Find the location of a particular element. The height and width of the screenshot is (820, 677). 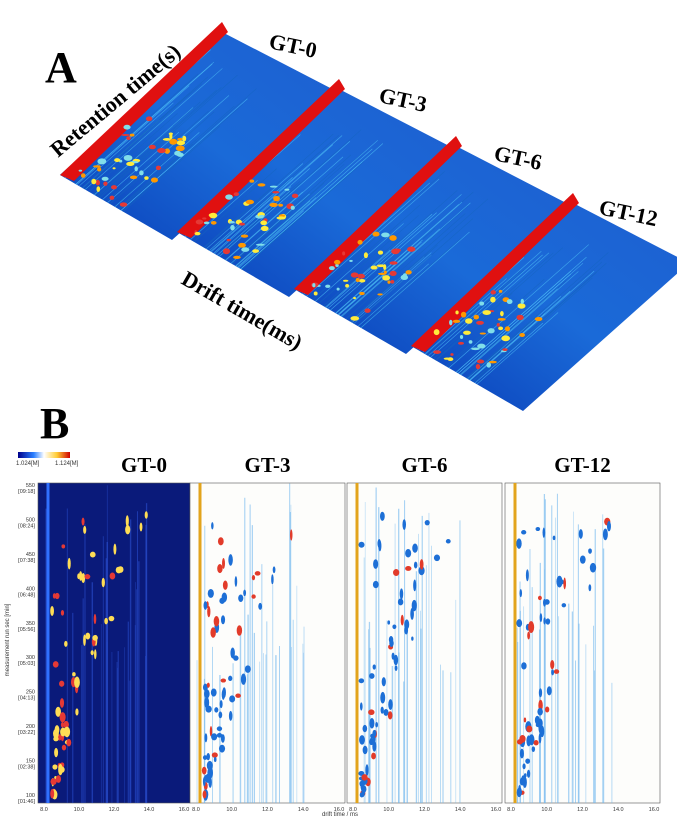

ridge is located at coordinates (144, 101).